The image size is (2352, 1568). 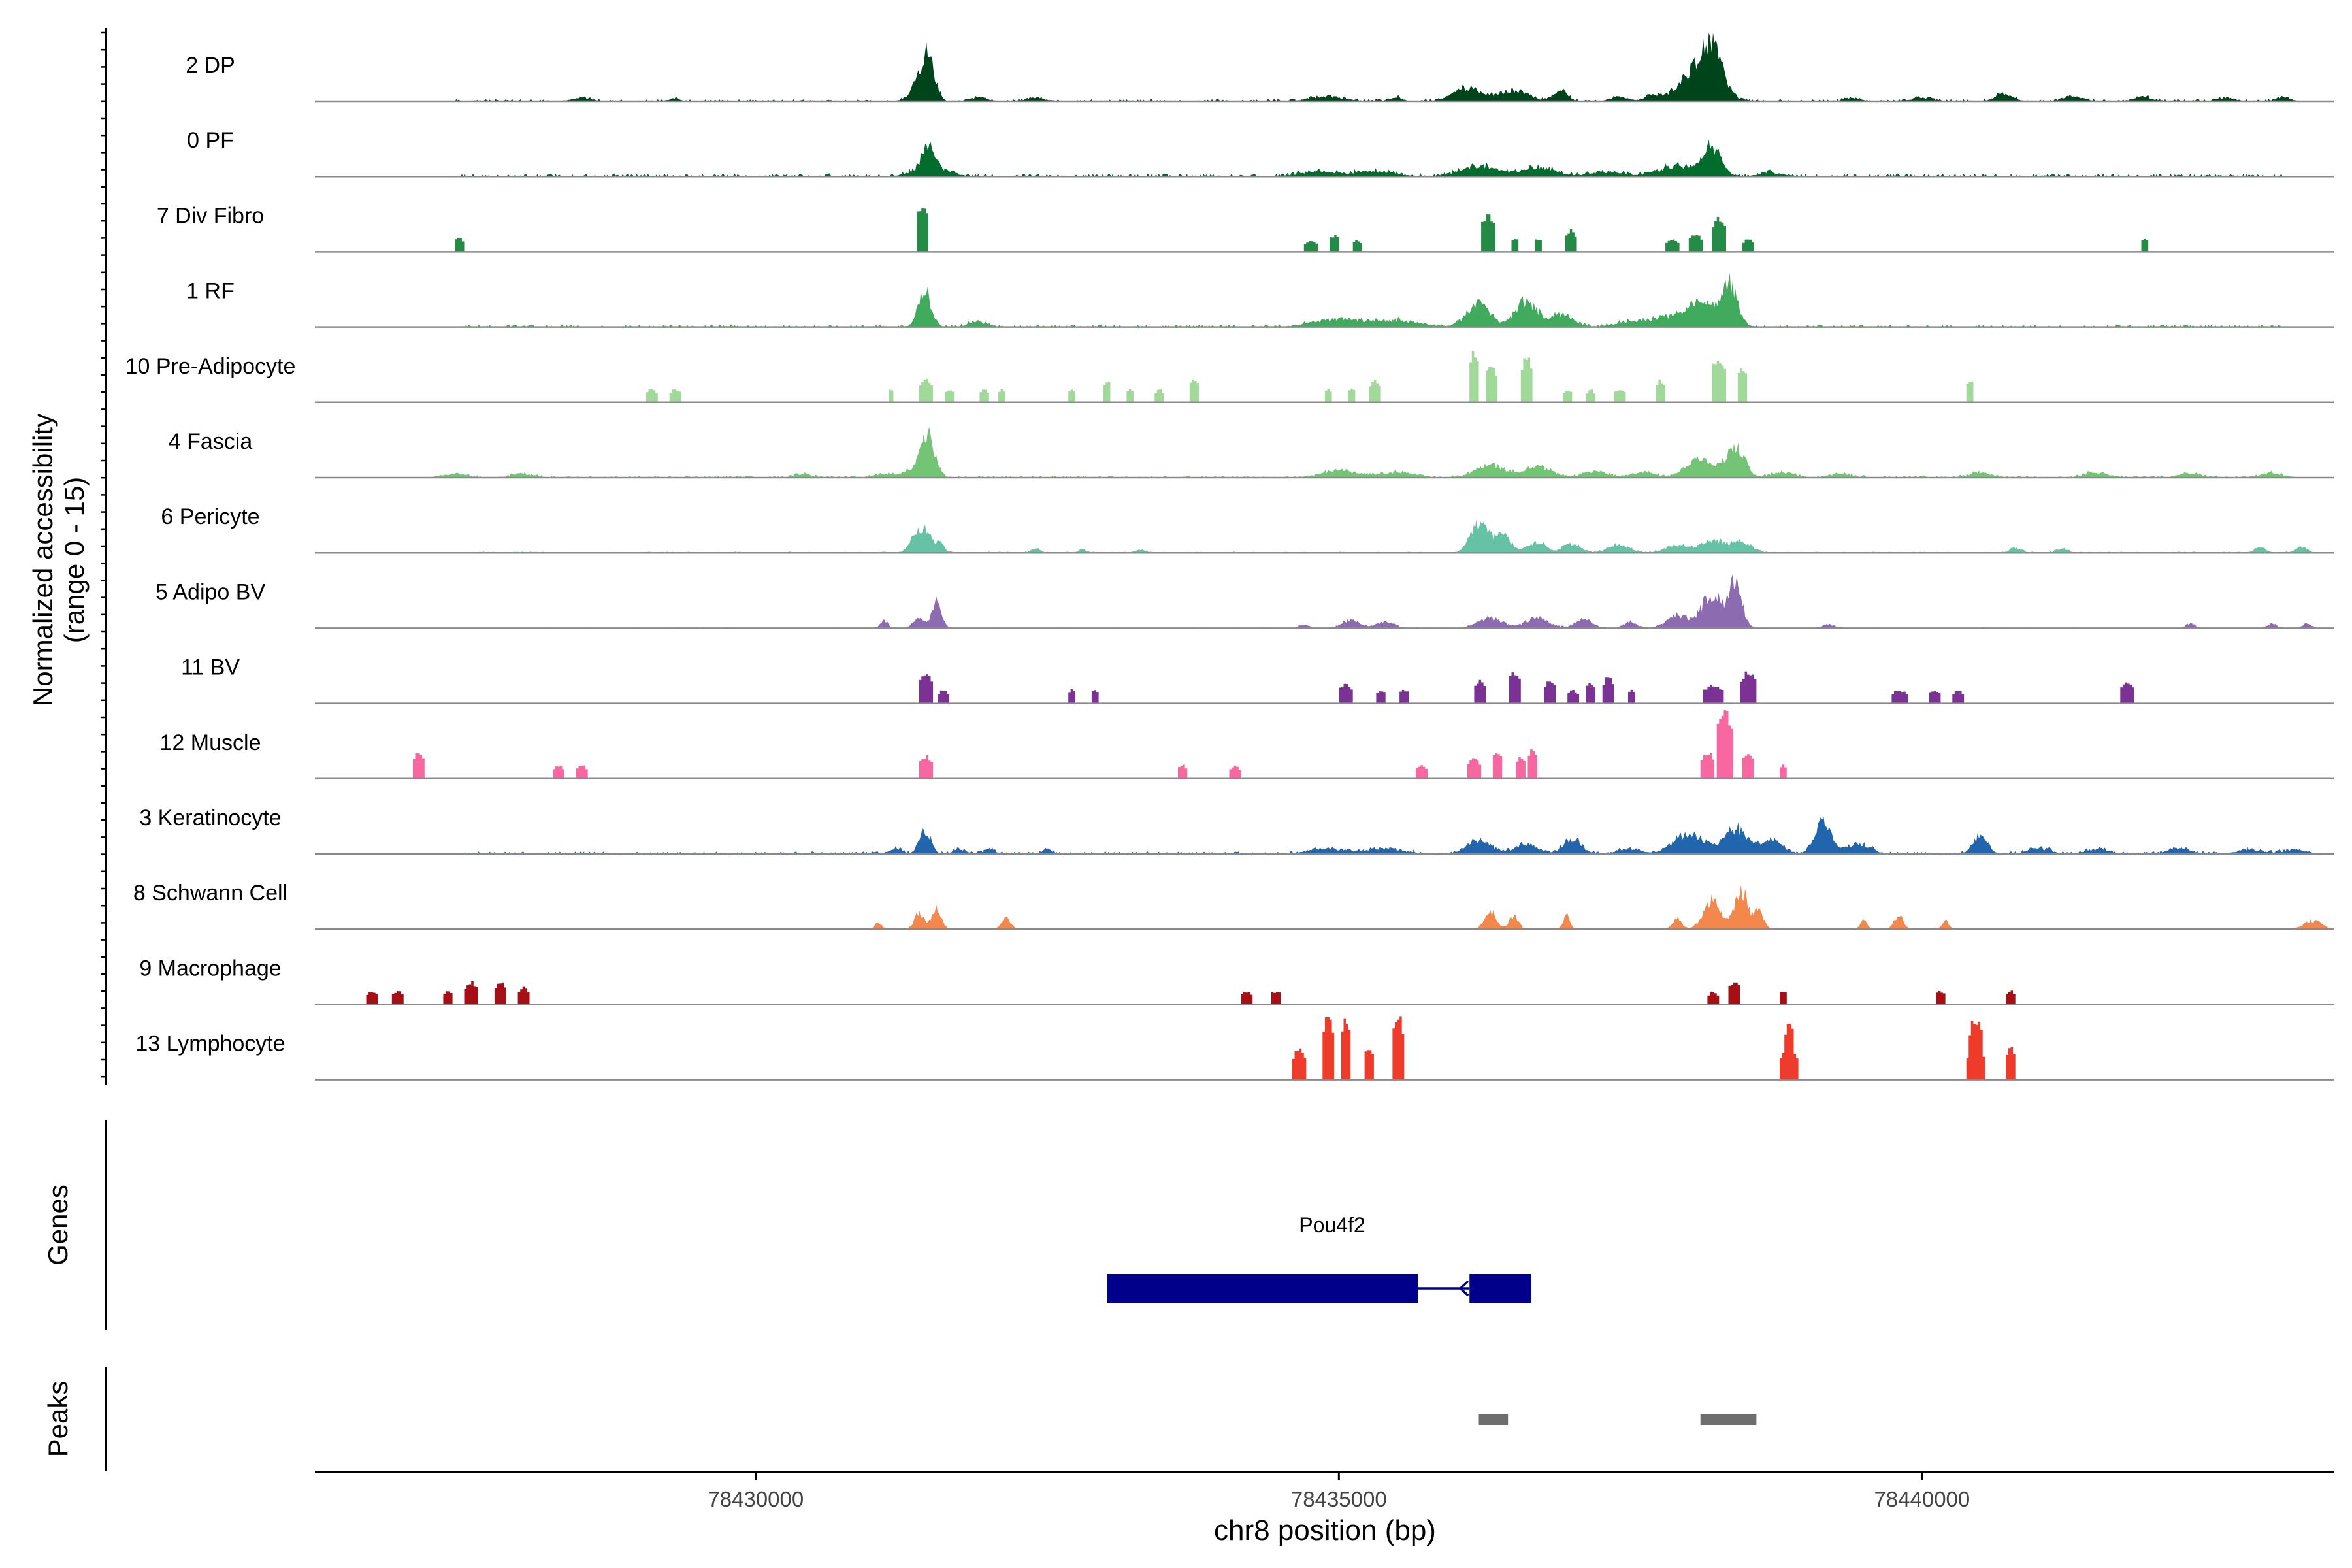 I want to click on coverage-area-8-schwann-cell, so click(x=1324, y=907).